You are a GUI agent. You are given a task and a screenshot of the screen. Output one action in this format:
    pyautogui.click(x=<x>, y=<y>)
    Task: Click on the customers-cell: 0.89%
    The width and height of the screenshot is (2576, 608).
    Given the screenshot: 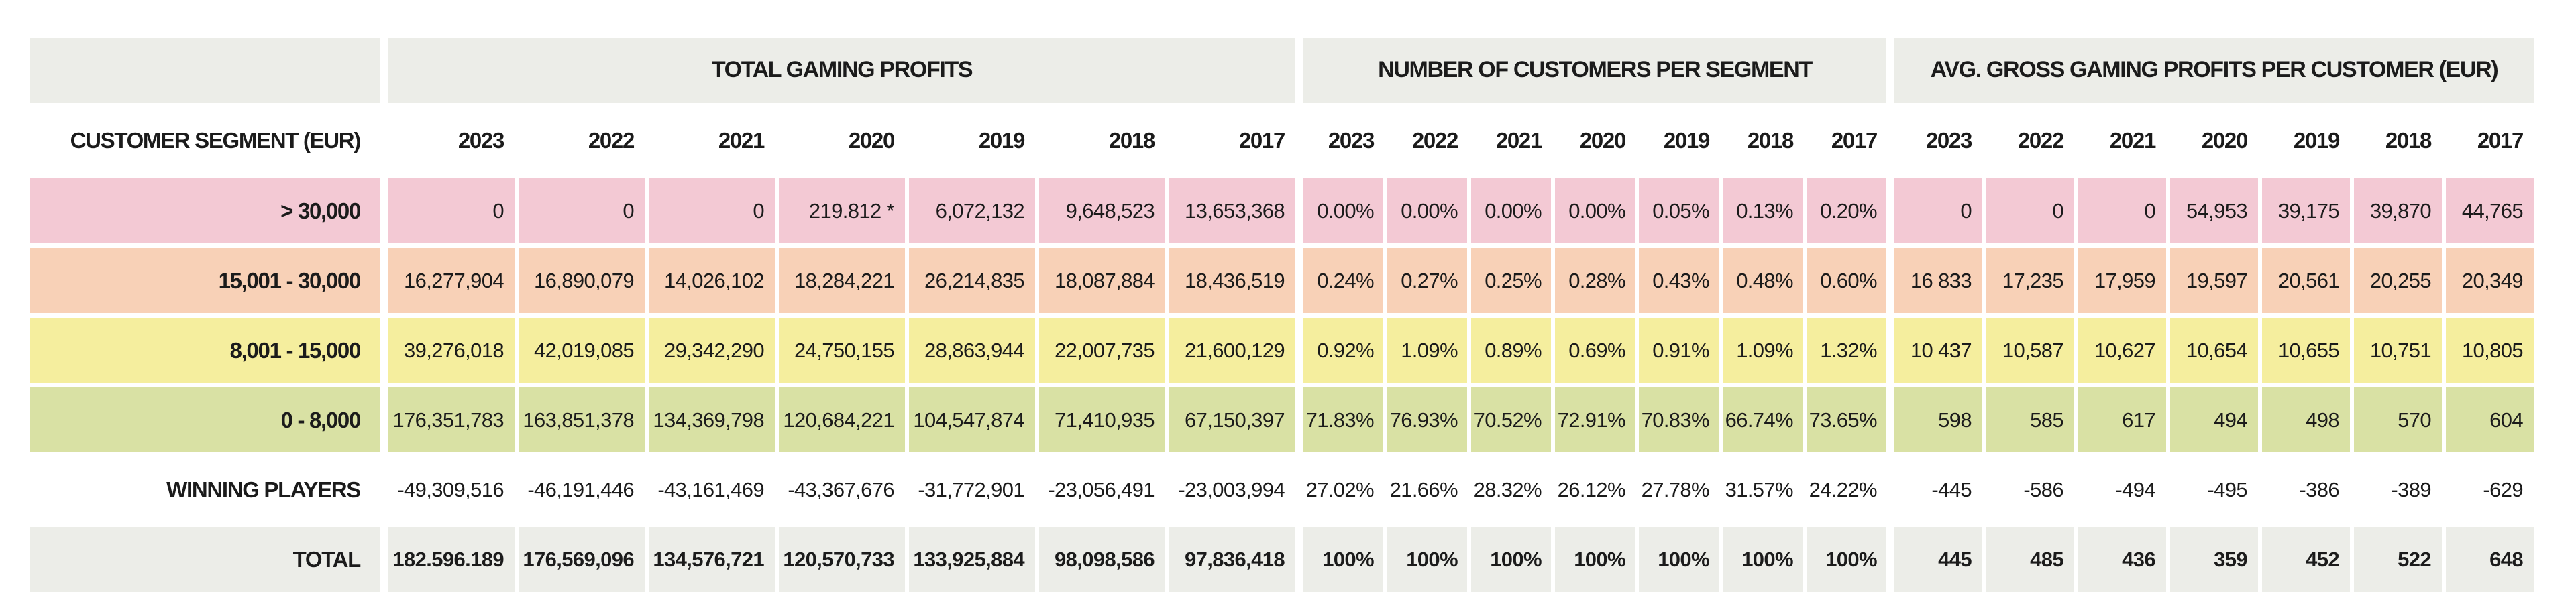 What is the action you would take?
    pyautogui.click(x=1511, y=350)
    